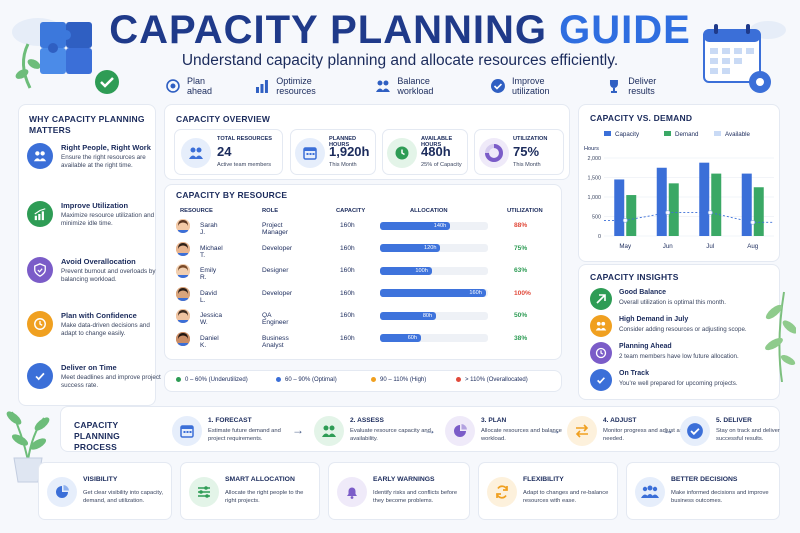 Image resolution: width=800 pixels, height=533 pixels. Describe the element at coordinates (591, 149) in the screenshot. I see `y-axis-label: Hours` at that location.